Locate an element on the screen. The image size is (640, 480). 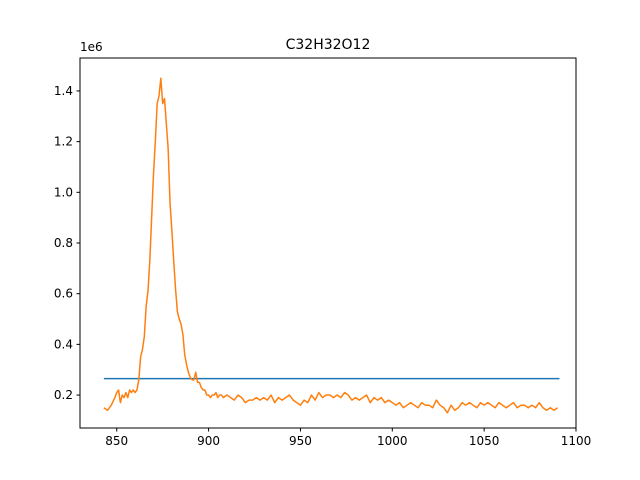
y-axis: 0.2 0.4 0.6 0.8 1.0 1.2 1.4 is located at coordinates (67, 243).